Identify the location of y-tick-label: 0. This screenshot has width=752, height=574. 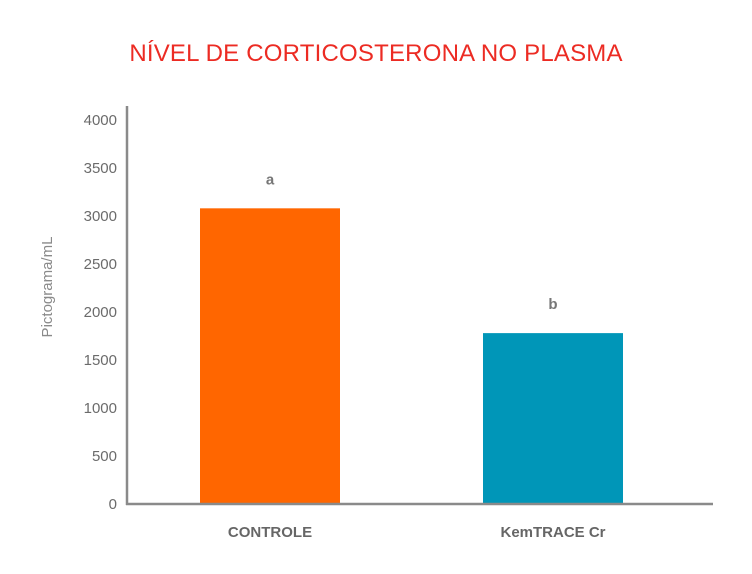
(113, 504).